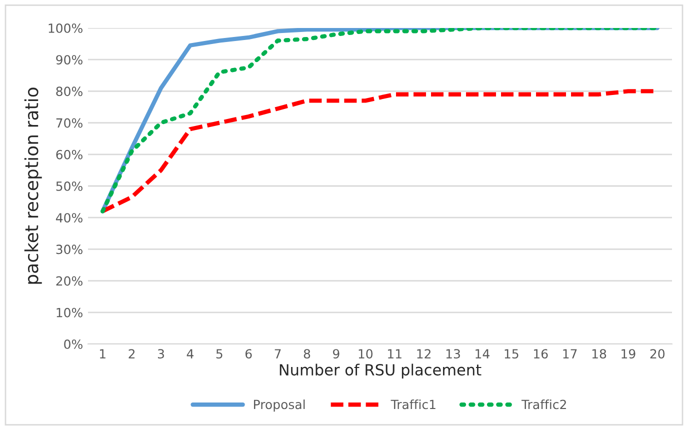  Describe the element at coordinates (69, 155) in the screenshot. I see `y-tick-label: 60%` at that location.